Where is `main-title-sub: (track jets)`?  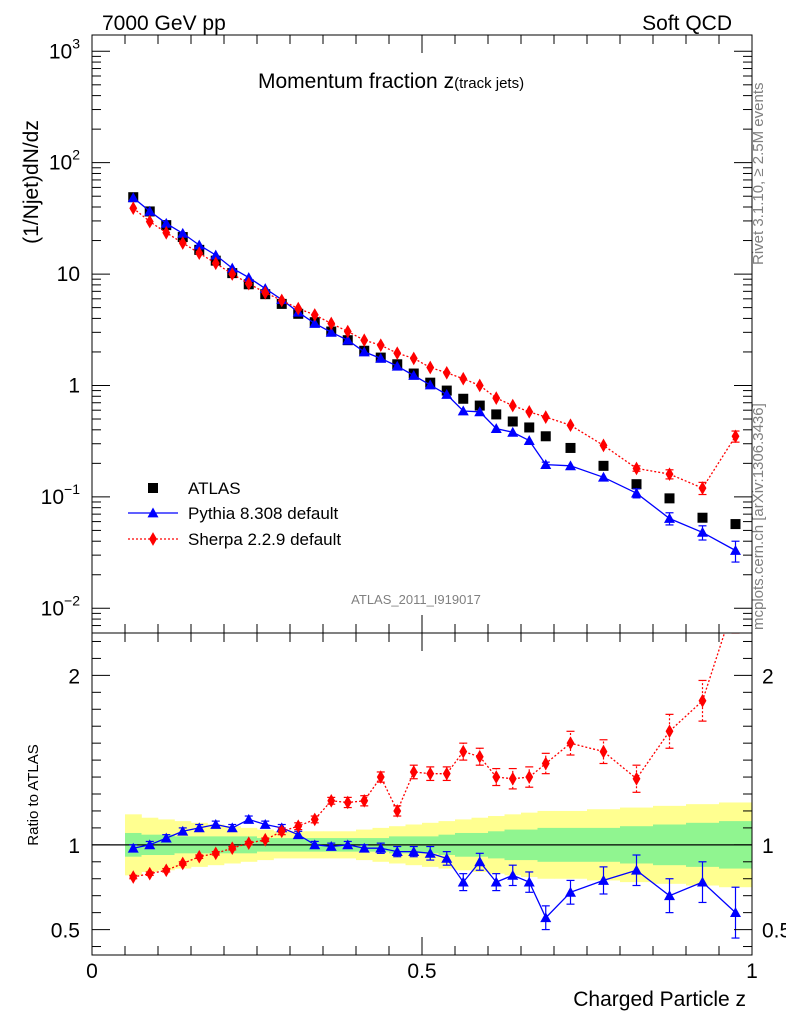 main-title-sub: (track jets) is located at coordinates (489, 83).